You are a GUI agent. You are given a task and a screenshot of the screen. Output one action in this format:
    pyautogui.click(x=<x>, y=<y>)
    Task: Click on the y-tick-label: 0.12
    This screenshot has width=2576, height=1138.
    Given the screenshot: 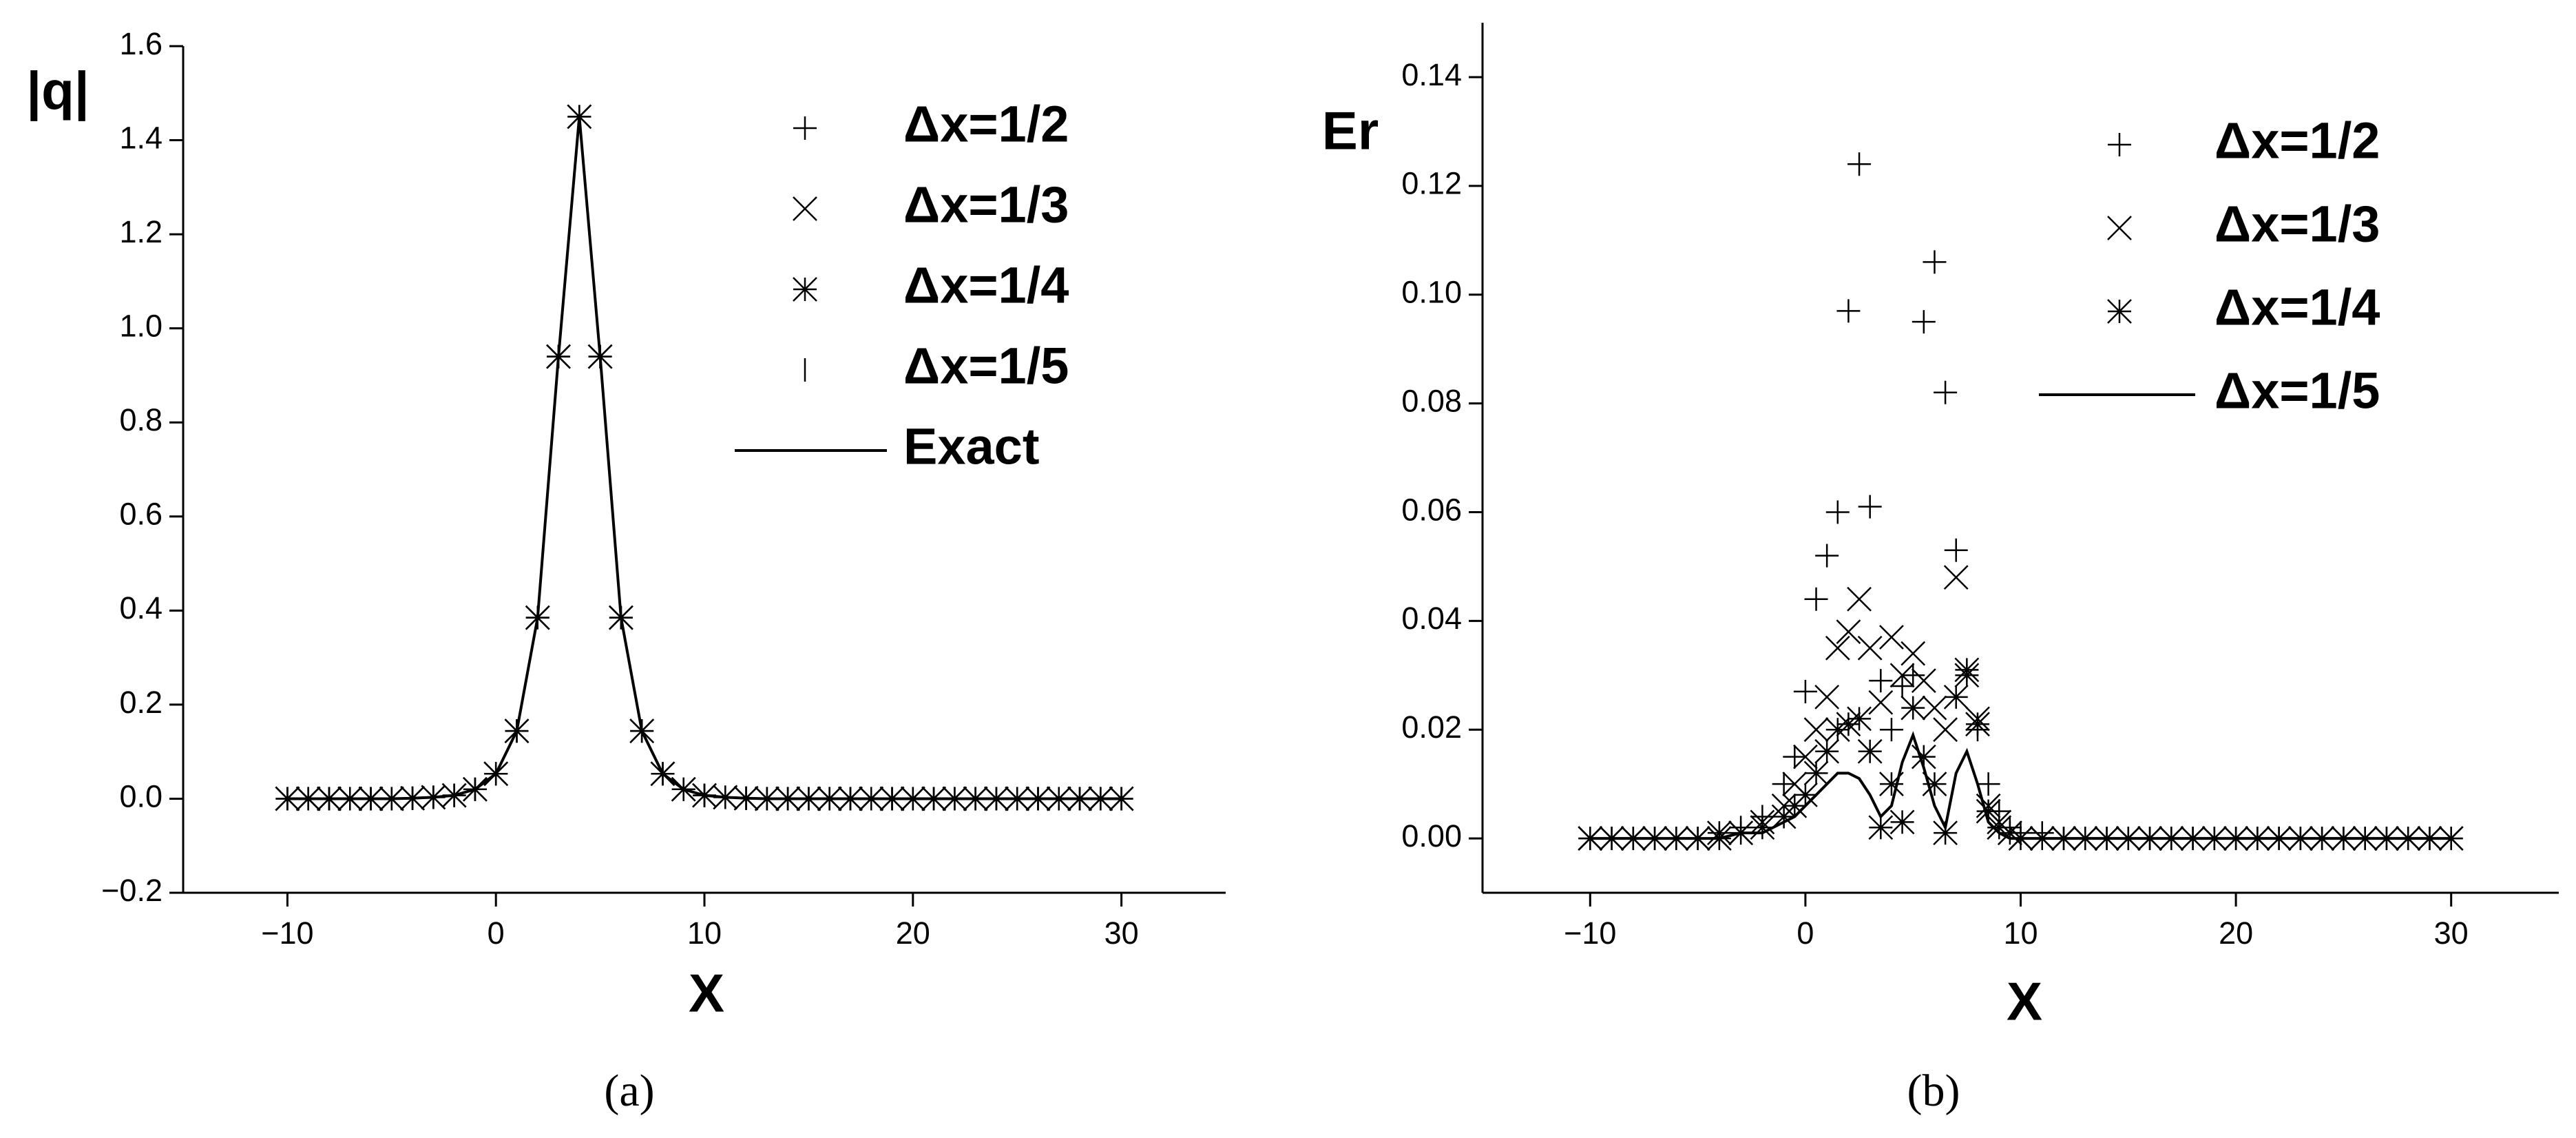 What is the action you would take?
    pyautogui.click(x=1431, y=183)
    